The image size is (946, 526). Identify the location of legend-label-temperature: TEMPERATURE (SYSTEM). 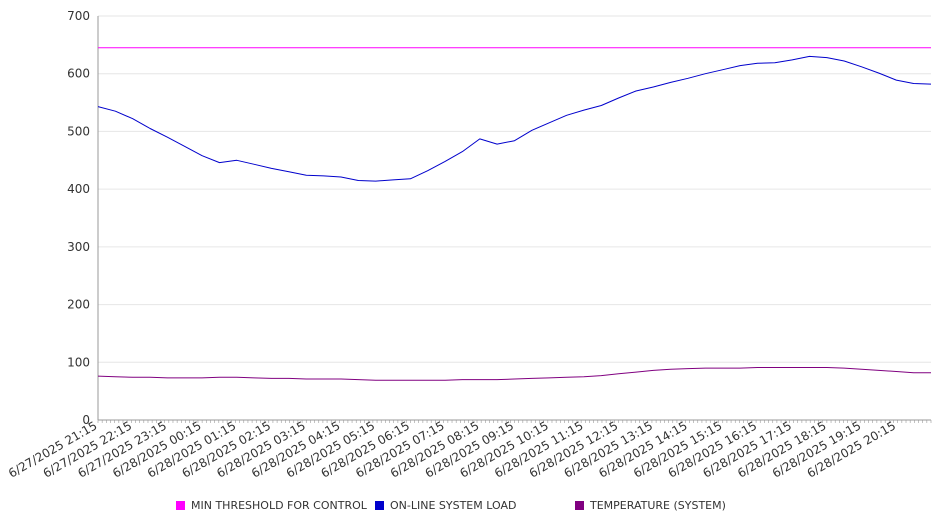
(658, 505).